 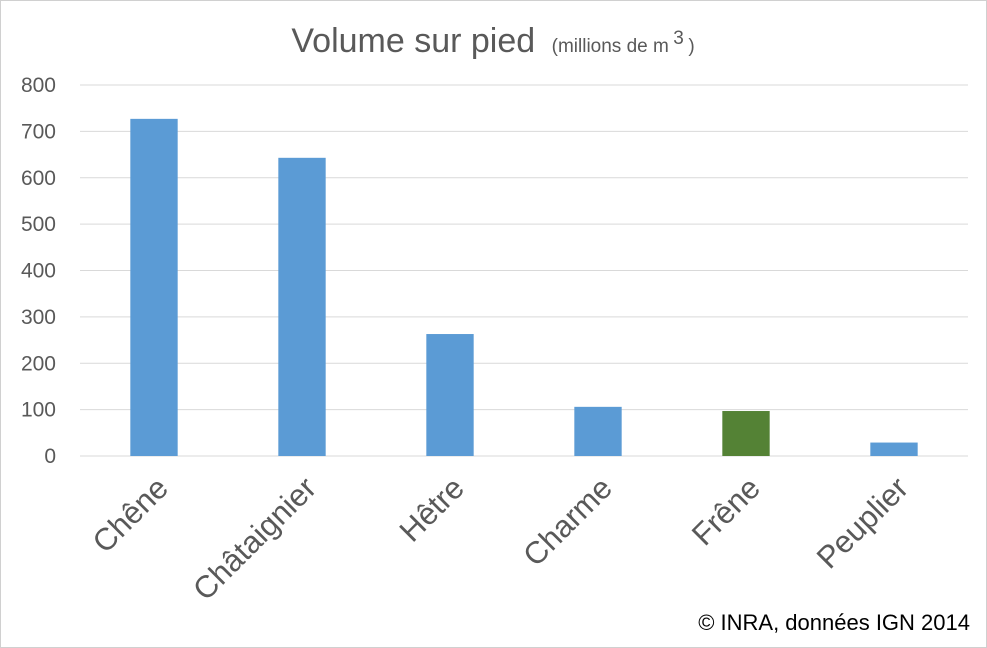 I want to click on category-label: Charme, so click(x=567, y=521).